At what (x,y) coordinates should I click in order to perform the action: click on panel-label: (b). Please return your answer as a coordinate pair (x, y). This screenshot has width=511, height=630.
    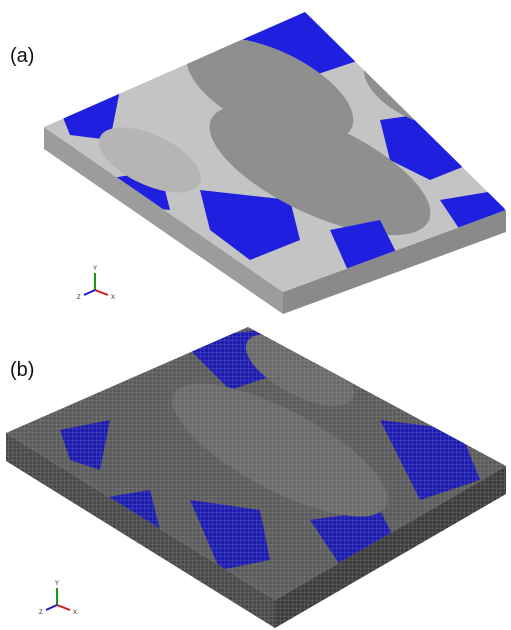
    Looking at the image, I should click on (22, 370).